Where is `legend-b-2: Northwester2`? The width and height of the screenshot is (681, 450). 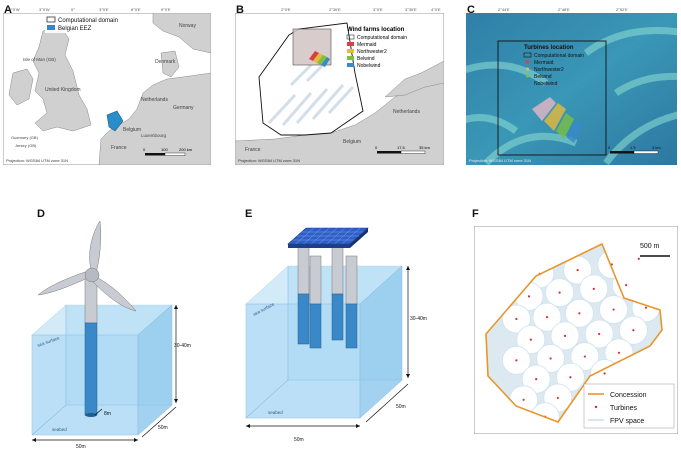 legend-b-2: Northwester2 is located at coordinates (372, 52).